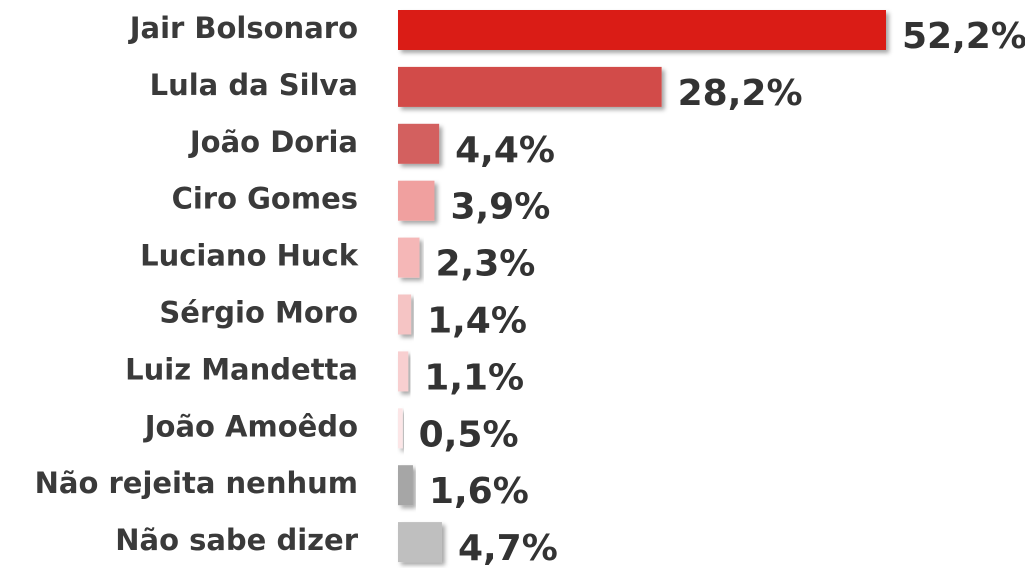 Image resolution: width=1025 pixels, height=568 pixels. I want to click on value-label: 4,4%, so click(505, 150).